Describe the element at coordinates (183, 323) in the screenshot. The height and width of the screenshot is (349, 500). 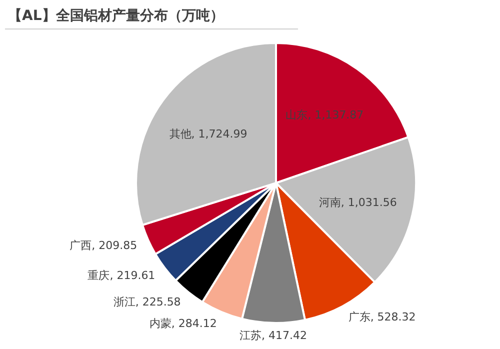
I see `slice-label: 内蒙, 284.12` at that location.